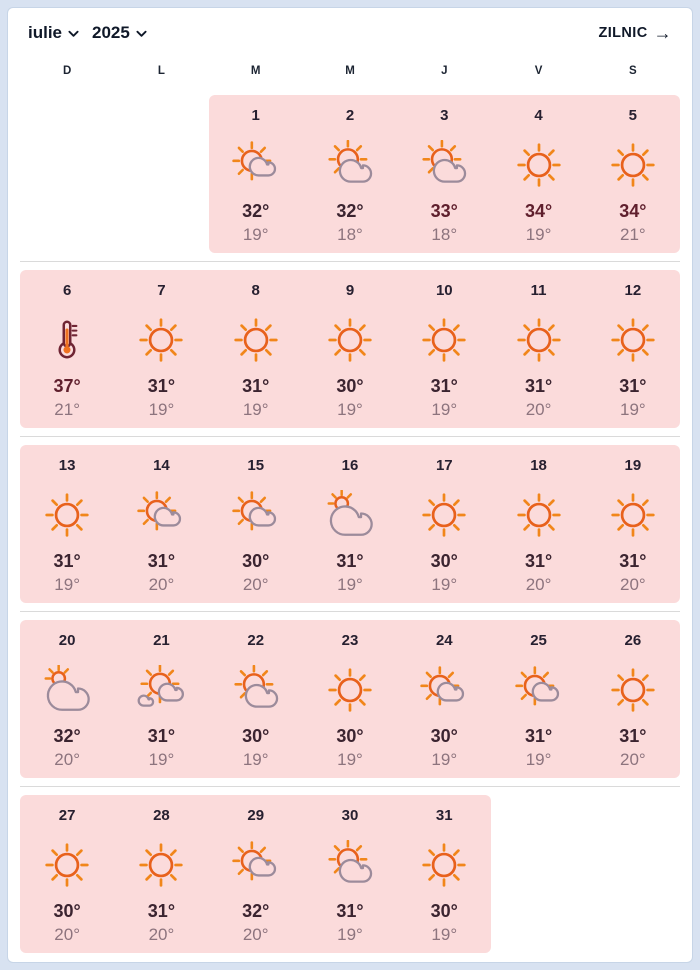 Image resolution: width=700 pixels, height=970 pixels. I want to click on weekday-label: J, so click(444, 71).